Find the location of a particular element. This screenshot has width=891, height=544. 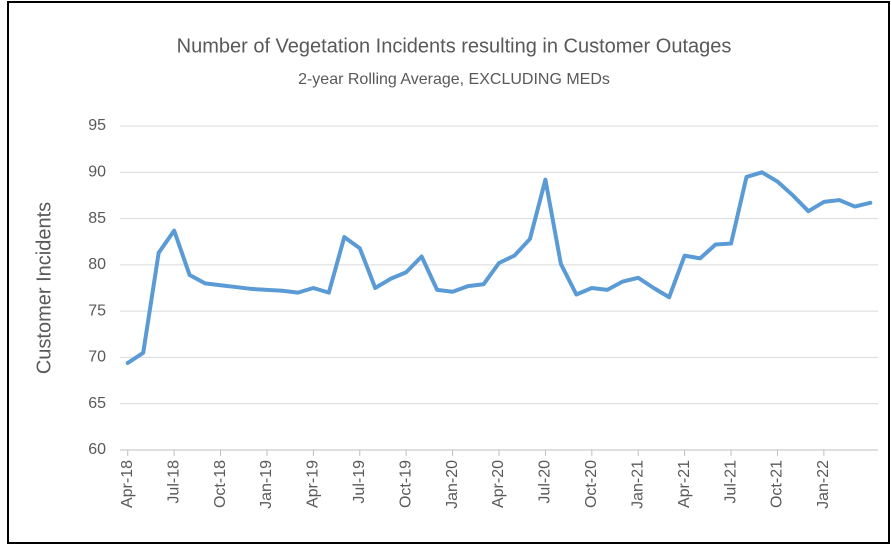

y-tick-label: 65 is located at coordinates (97, 403).